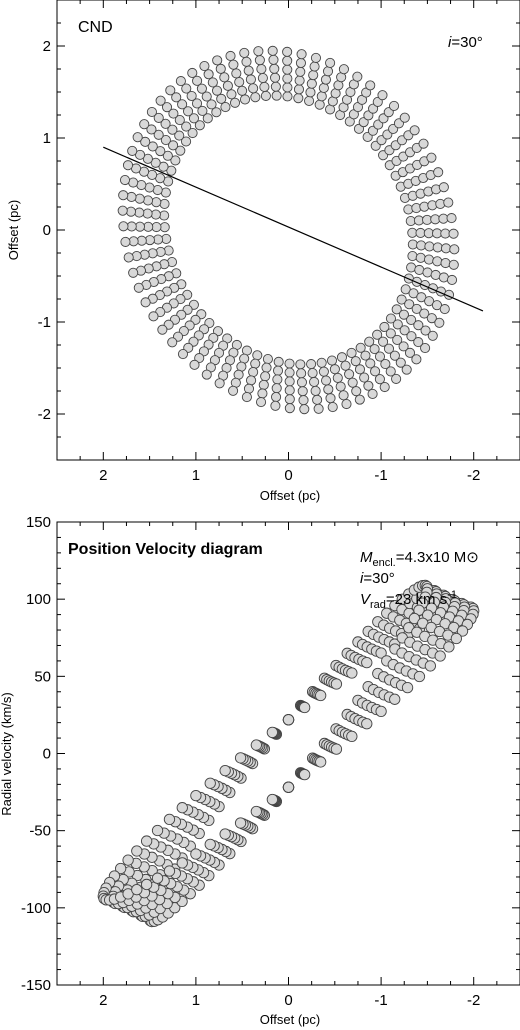 This screenshot has width=520, height=1030. Describe the element at coordinates (7, 754) in the screenshot. I see `y-axis-title-bottom: Radial velocity (km/s)` at that location.